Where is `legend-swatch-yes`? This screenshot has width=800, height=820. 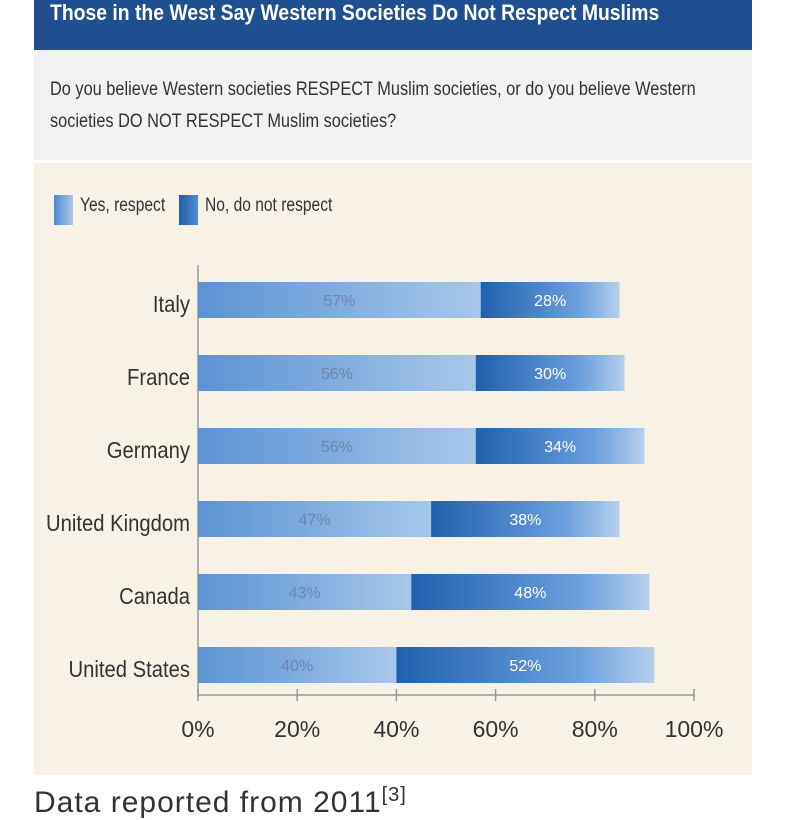
legend-swatch-yes is located at coordinates (63, 210).